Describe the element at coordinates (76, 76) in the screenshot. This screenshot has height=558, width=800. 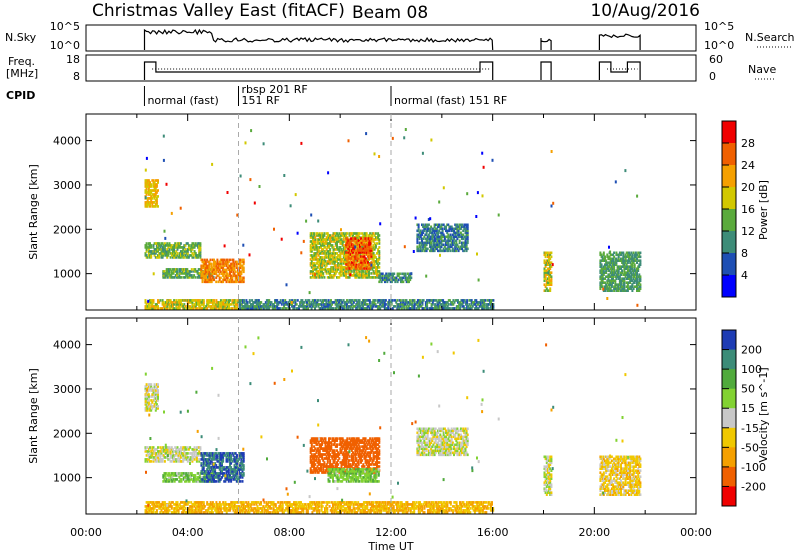
I see `freq-tick-bottom: 8` at that location.